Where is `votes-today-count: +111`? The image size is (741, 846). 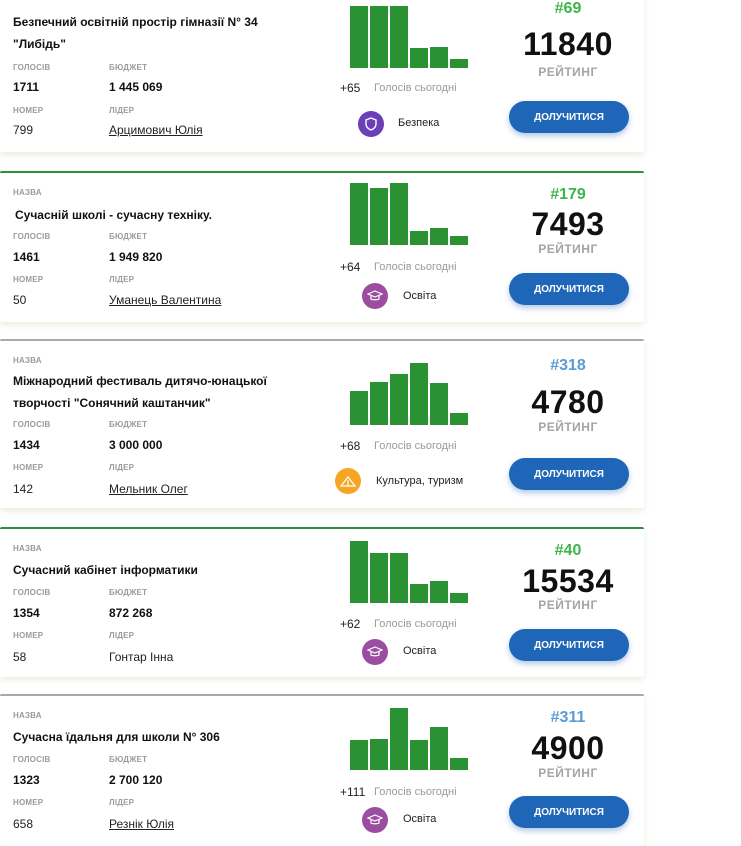 votes-today-count: +111 is located at coordinates (353, 792).